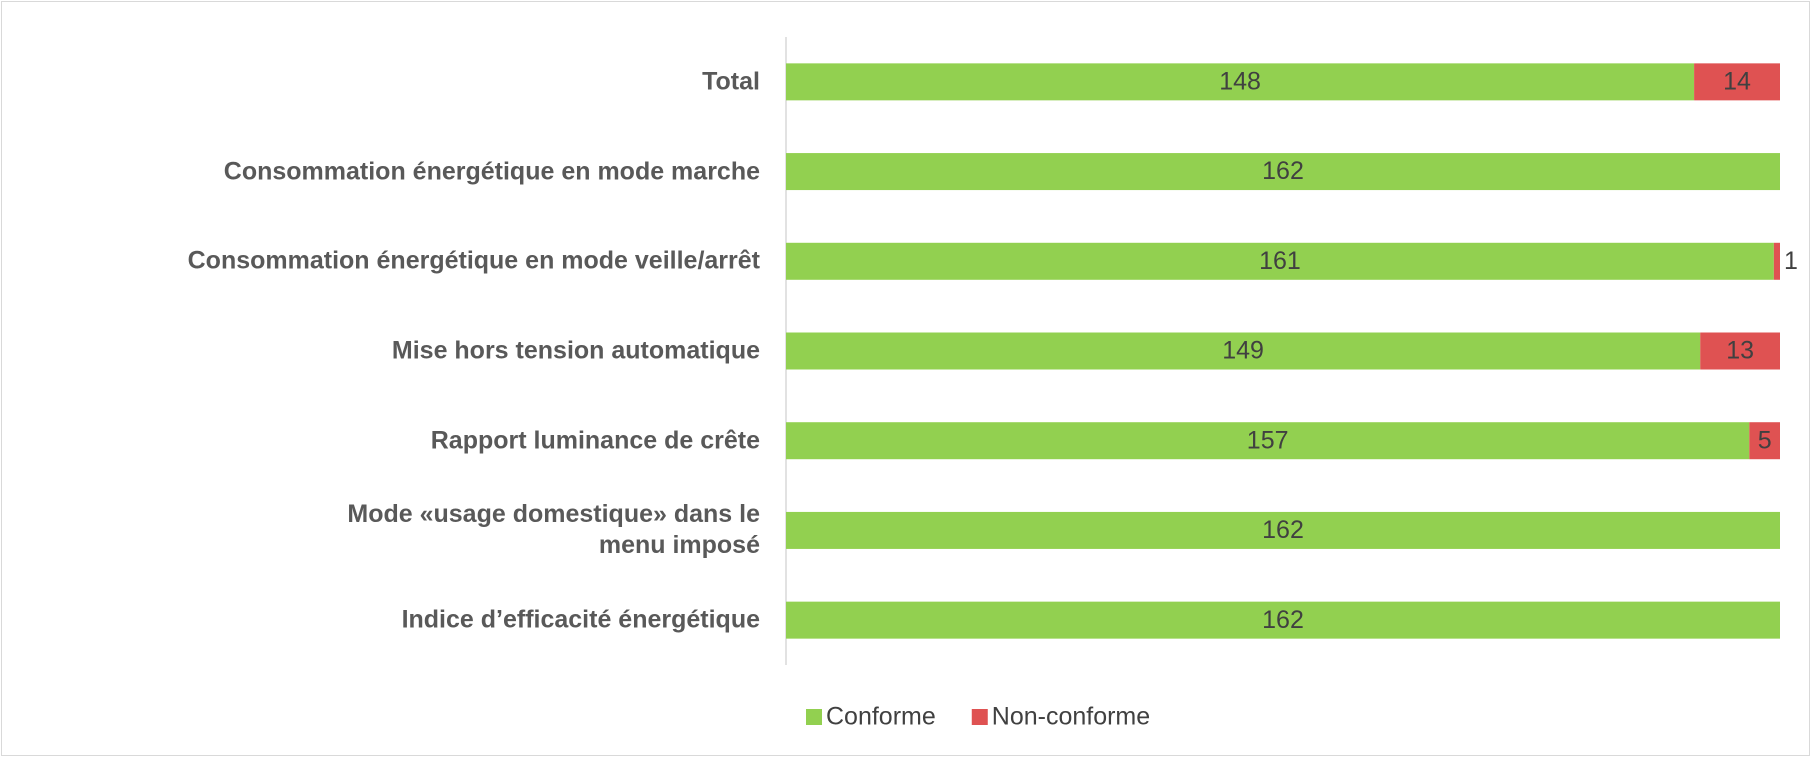 Image resolution: width=1813 pixels, height=759 pixels. I want to click on category-label: Rapport luminance de crête, so click(595, 440).